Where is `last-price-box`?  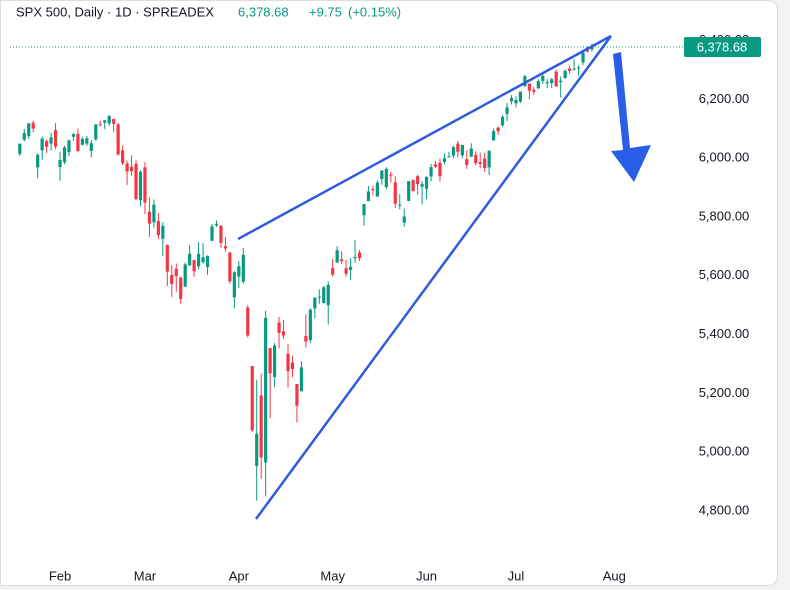
last-price-box is located at coordinates (722, 46).